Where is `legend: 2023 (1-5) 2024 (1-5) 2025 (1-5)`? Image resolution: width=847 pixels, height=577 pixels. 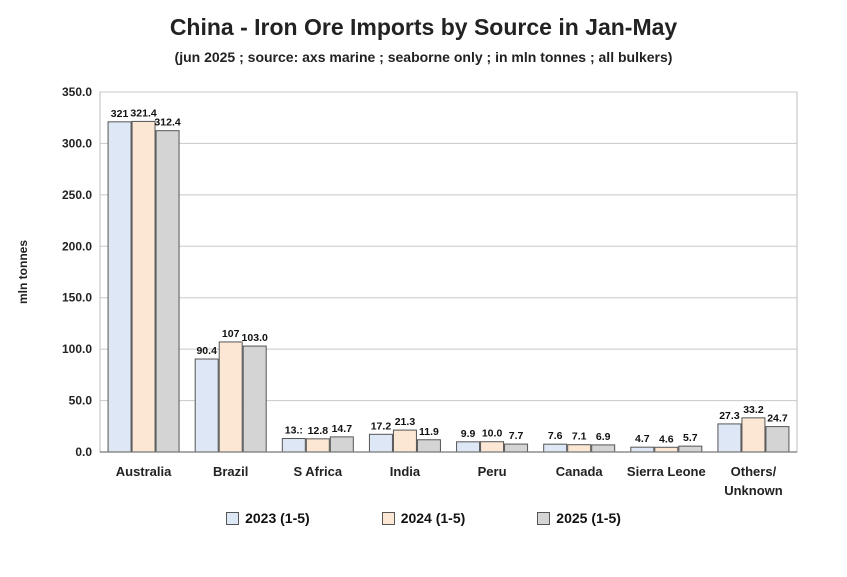 legend: 2023 (1-5) 2024 (1-5) 2025 (1-5) is located at coordinates (423, 518).